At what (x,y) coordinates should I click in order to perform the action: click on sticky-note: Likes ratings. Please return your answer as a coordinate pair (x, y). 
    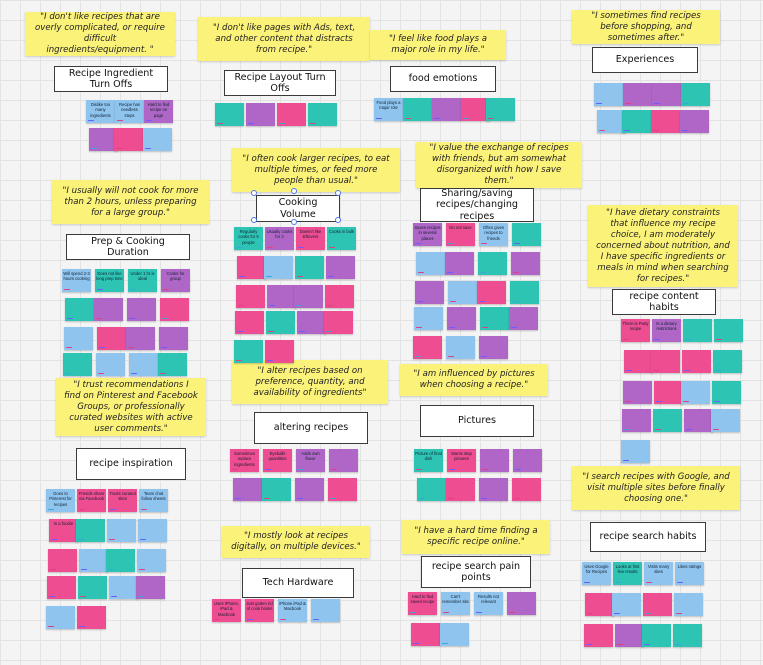
    Looking at the image, I should click on (689, 573).